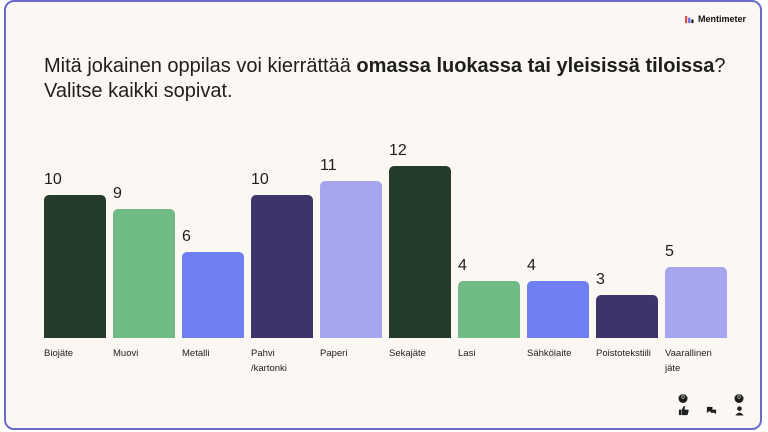  What do you see at coordinates (328, 165) in the screenshot?
I see `bar-value-label: 11` at bounding box center [328, 165].